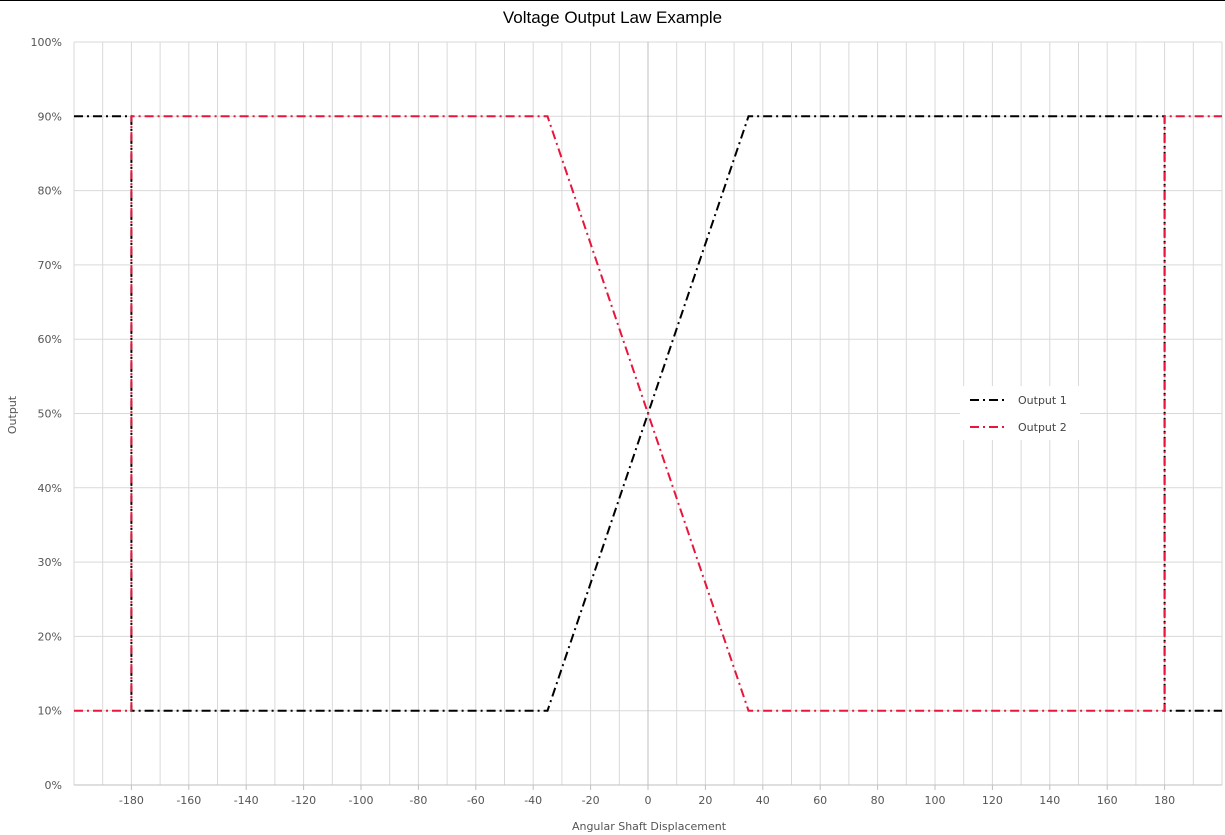 The height and width of the screenshot is (835, 1225). I want to click on top-border, so click(612, 0).